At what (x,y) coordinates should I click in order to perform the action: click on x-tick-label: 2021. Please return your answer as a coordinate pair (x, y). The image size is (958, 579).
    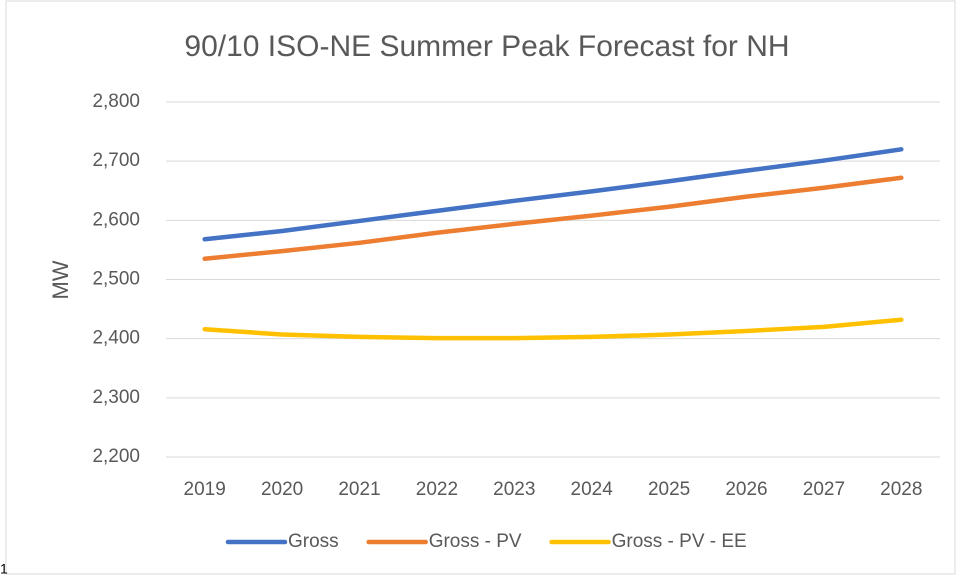
    Looking at the image, I should click on (359, 489).